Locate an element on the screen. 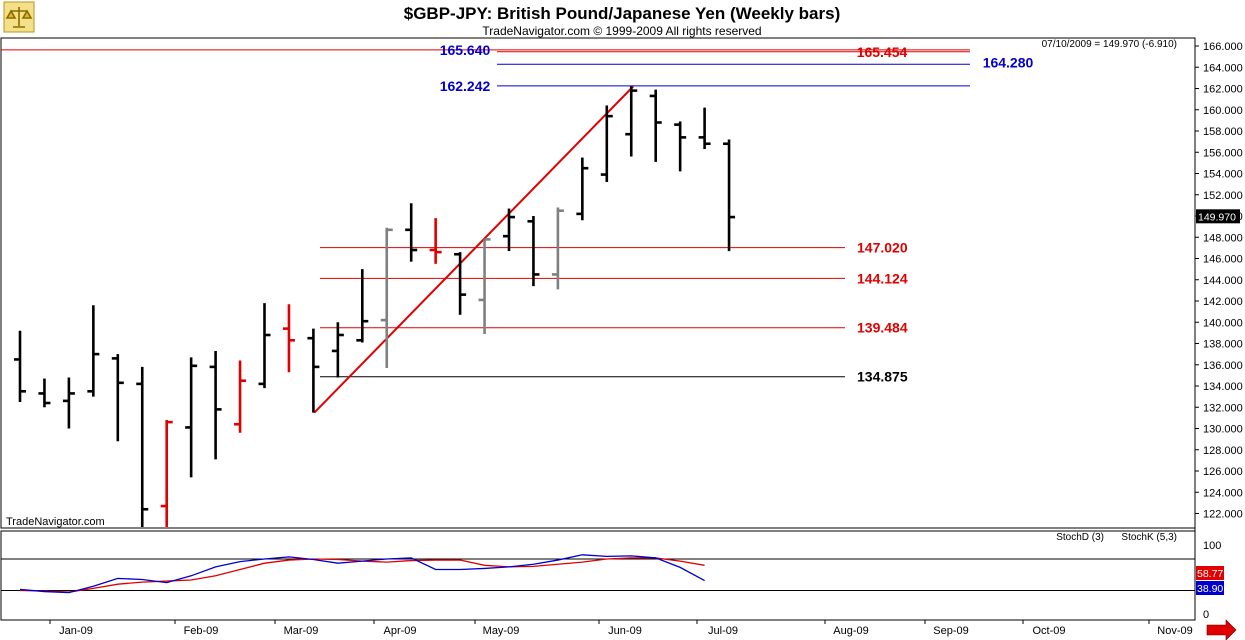  y-tick-label: 164.000 is located at coordinates (1223, 68).